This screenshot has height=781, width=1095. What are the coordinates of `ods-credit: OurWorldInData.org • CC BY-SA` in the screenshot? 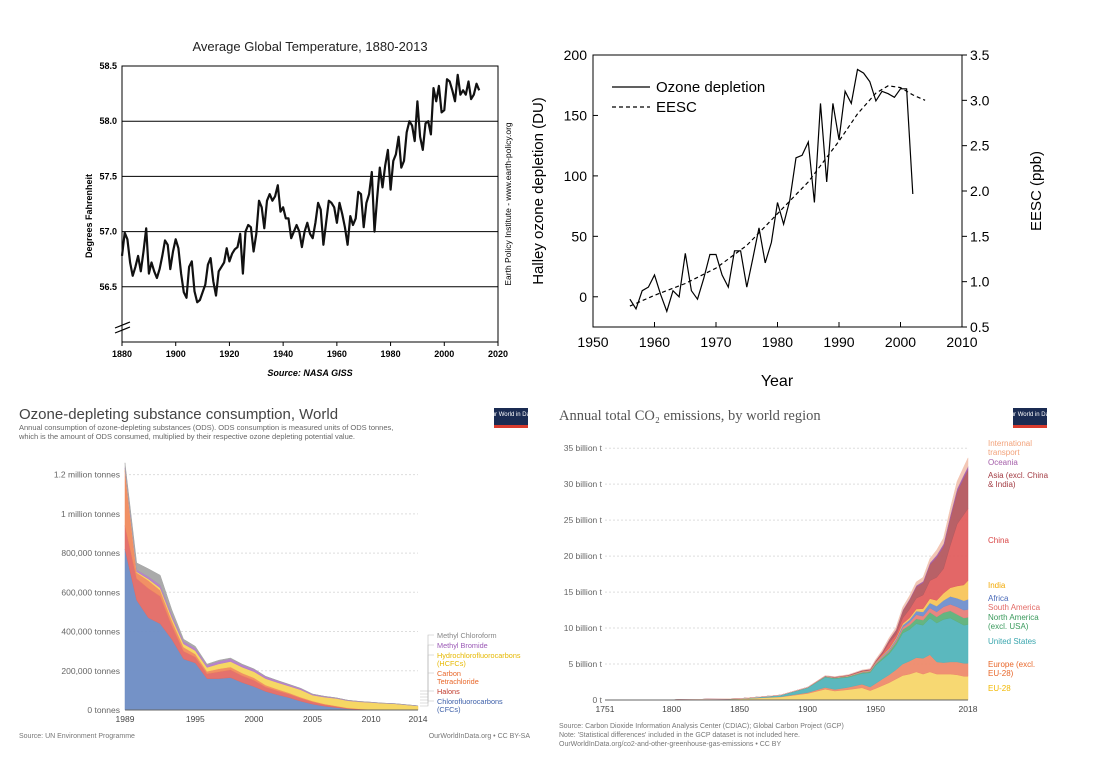 It's located at (480, 736).